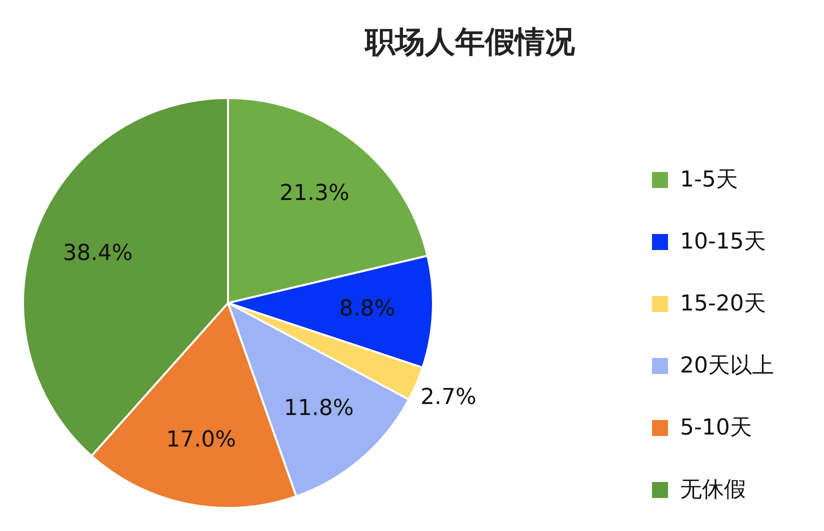  I want to click on data-label: 8.8%, so click(367, 309).